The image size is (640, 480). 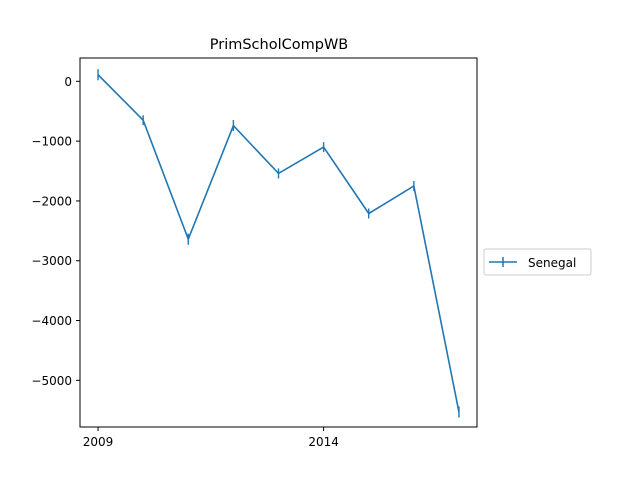 I want to click on chart-title: PrimScholCompWB, so click(x=279, y=45).